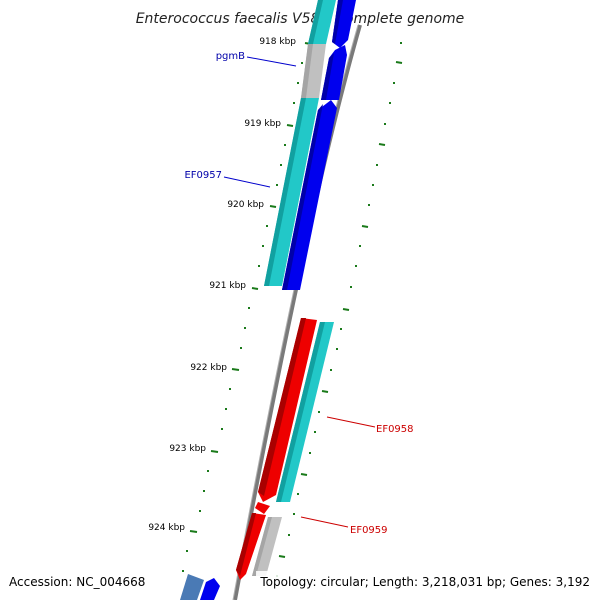  Describe the element at coordinates (369, 530) in the screenshot. I see `gene-label-ef0959: EF0959` at that location.